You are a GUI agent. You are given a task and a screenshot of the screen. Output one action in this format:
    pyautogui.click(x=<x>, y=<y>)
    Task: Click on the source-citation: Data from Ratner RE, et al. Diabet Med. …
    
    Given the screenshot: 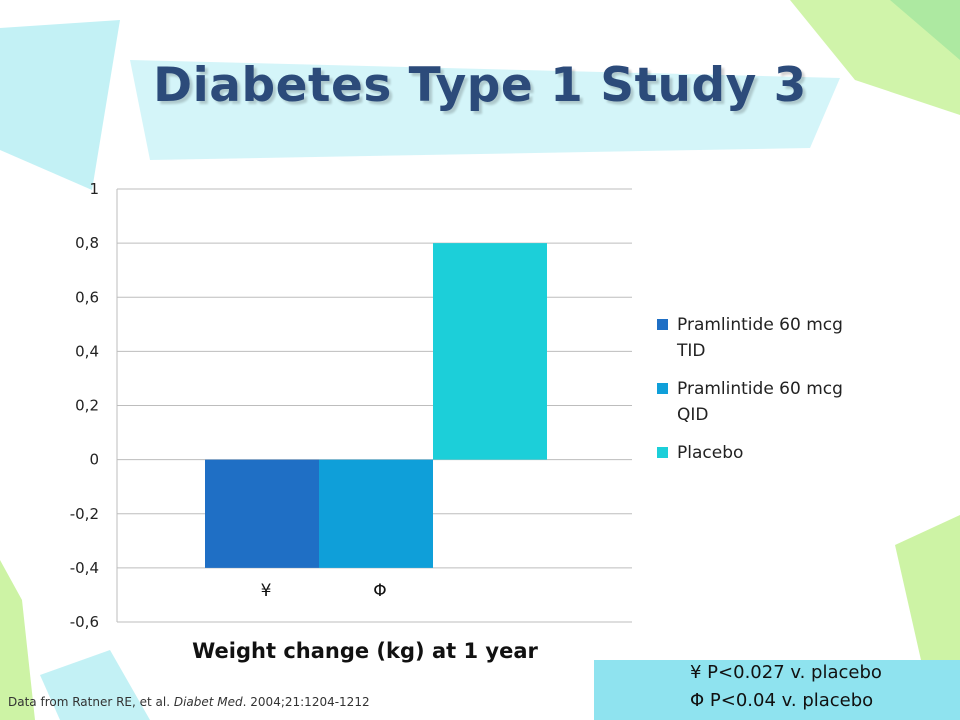 What is the action you would take?
    pyautogui.click(x=189, y=702)
    